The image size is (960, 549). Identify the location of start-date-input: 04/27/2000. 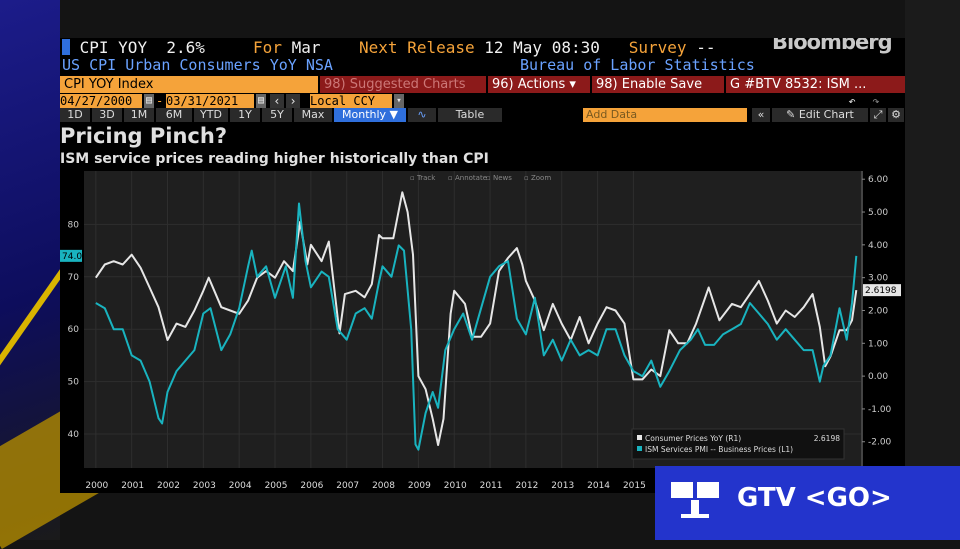
(101, 101).